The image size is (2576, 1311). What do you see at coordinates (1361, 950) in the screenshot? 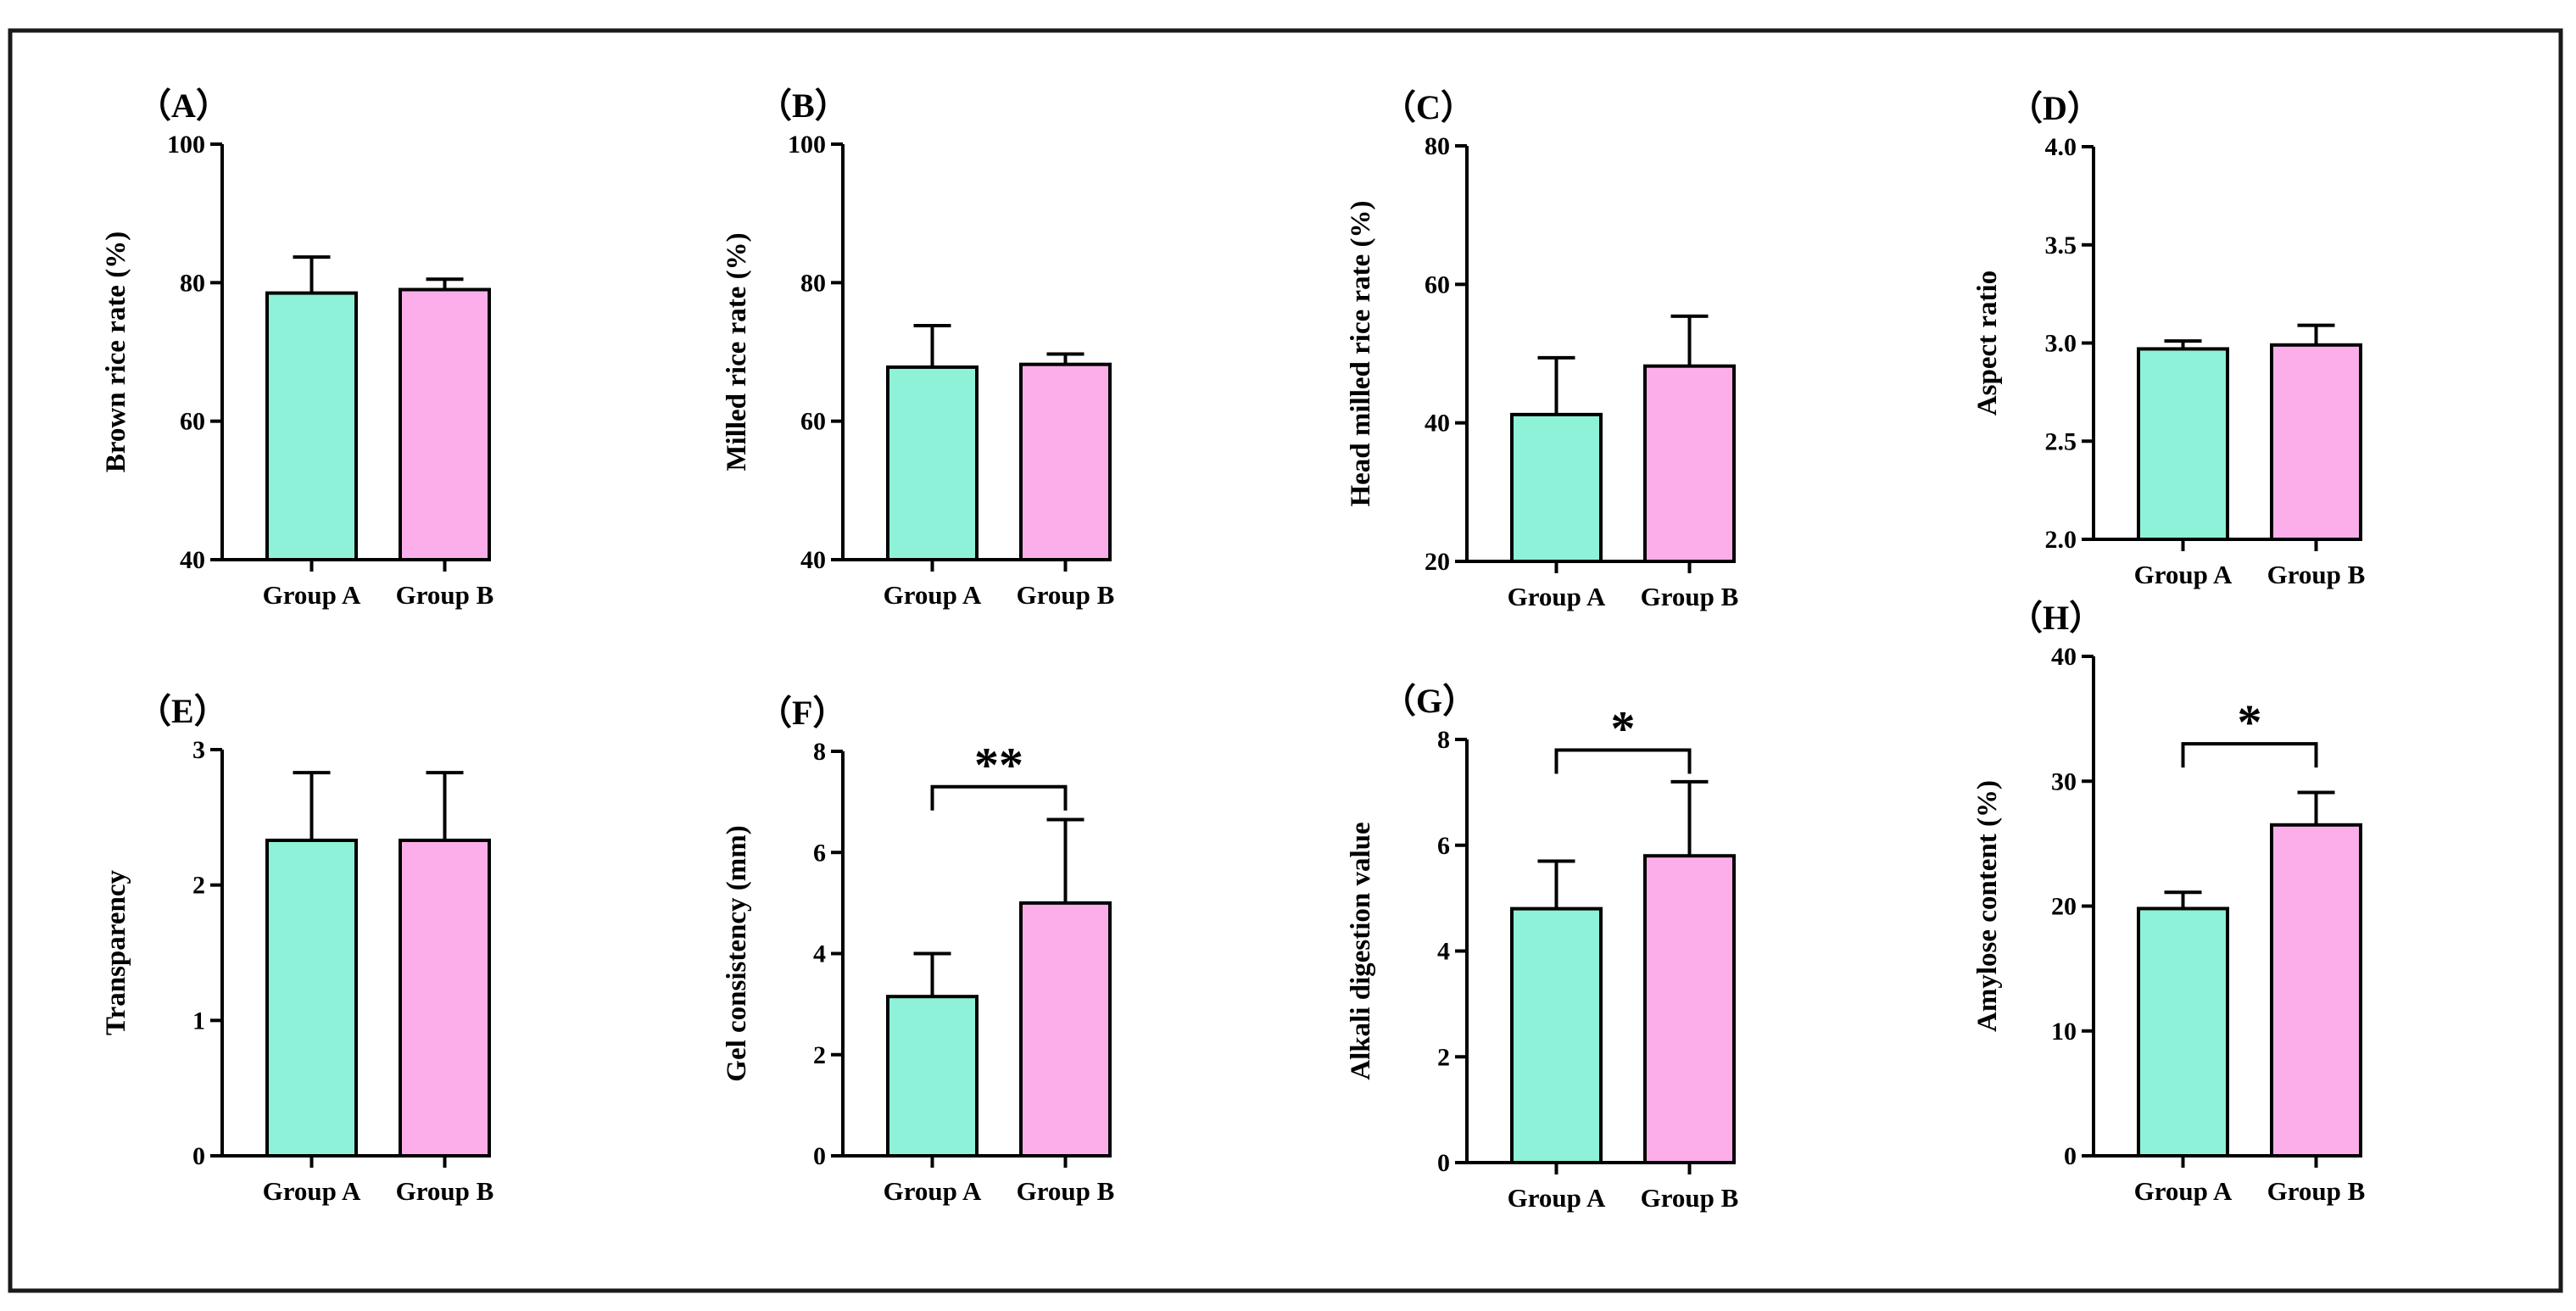
I see `y-axis-label: Alkali digestion value` at bounding box center [1361, 950].